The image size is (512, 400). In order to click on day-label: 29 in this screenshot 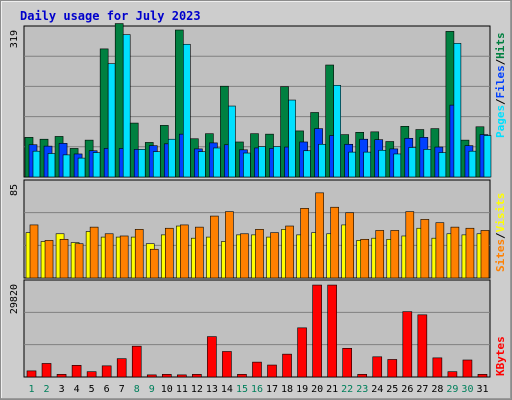, I will do `click(452, 389)`.